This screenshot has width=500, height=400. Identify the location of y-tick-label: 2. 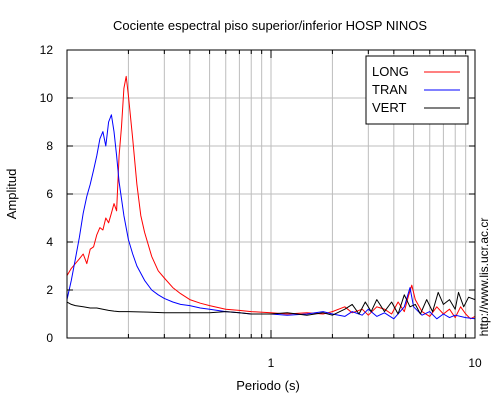
(49, 290).